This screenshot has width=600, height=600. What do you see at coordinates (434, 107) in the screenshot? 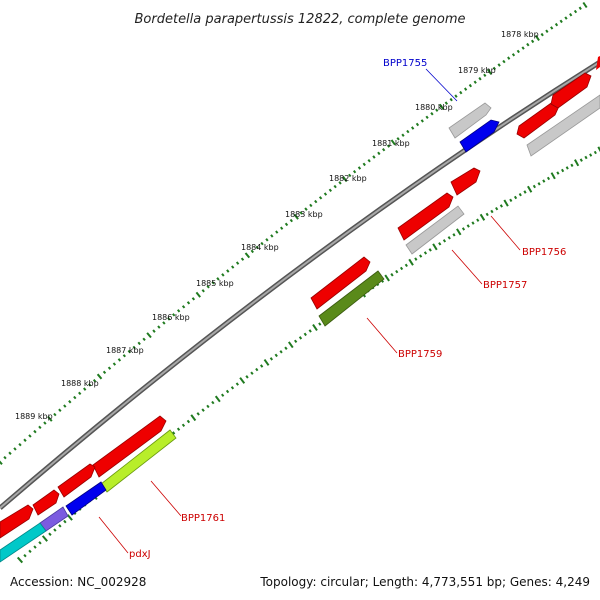
I see `tick-label: 1880 kbp` at bounding box center [434, 107].